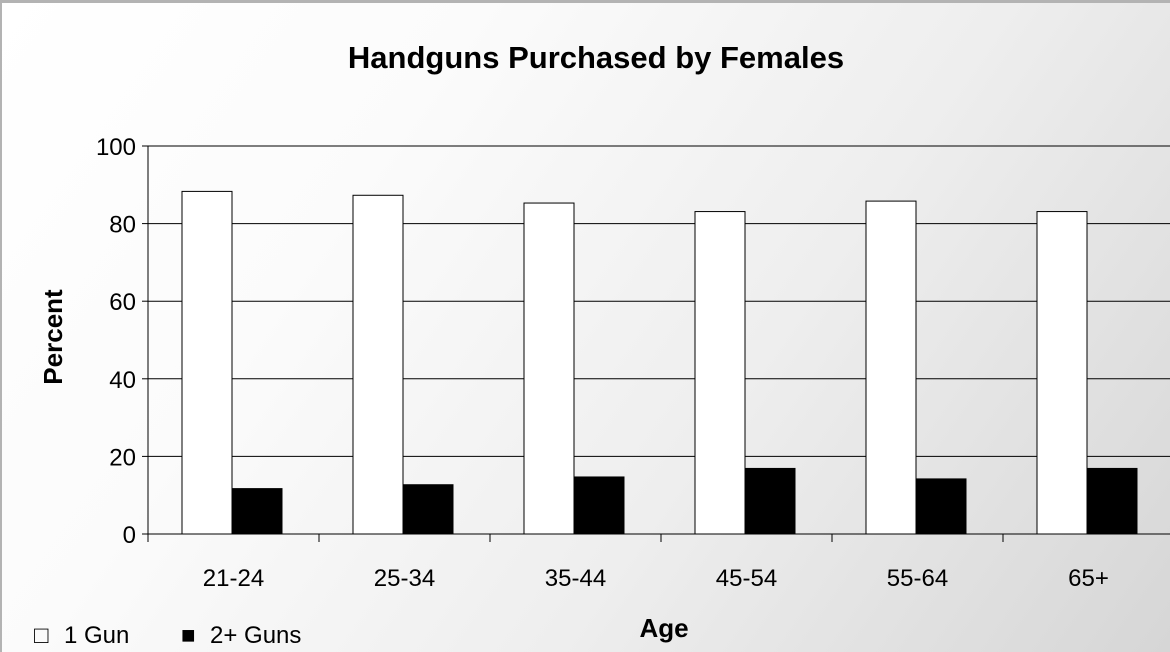 The height and width of the screenshot is (652, 1170). I want to click on y-tick-label: 0, so click(129, 535).